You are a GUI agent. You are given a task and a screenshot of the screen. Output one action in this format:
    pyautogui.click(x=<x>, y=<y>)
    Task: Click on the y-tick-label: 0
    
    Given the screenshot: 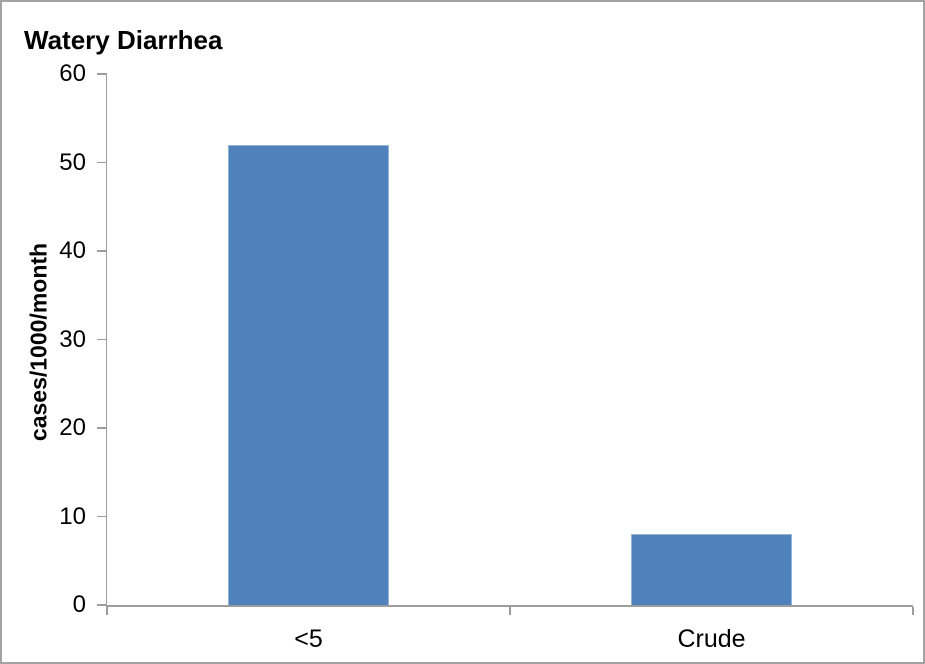 What is the action you would take?
    pyautogui.click(x=79, y=604)
    